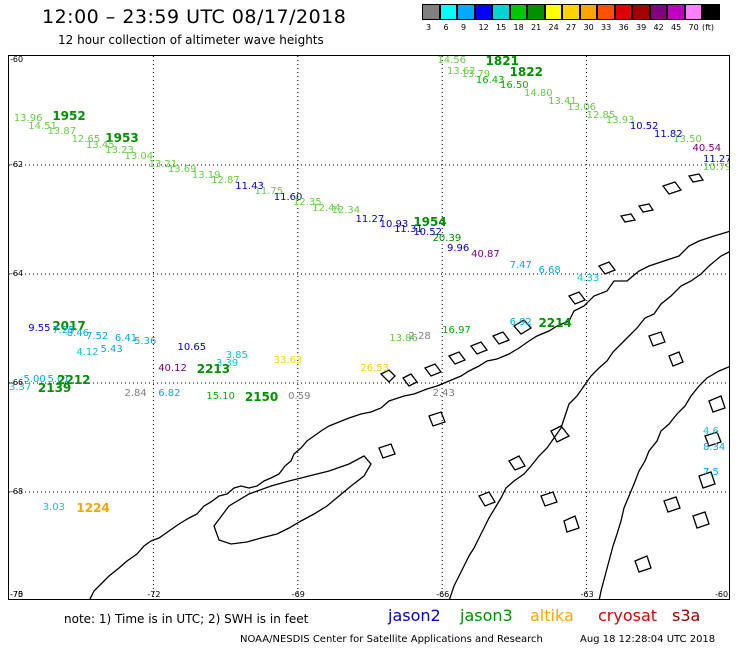 This screenshot has width=740, height=650. What do you see at coordinates (194, 17) in the screenshot?
I see `page-title: 12:00 – 23:59 UTC 08/17/2018` at bounding box center [194, 17].